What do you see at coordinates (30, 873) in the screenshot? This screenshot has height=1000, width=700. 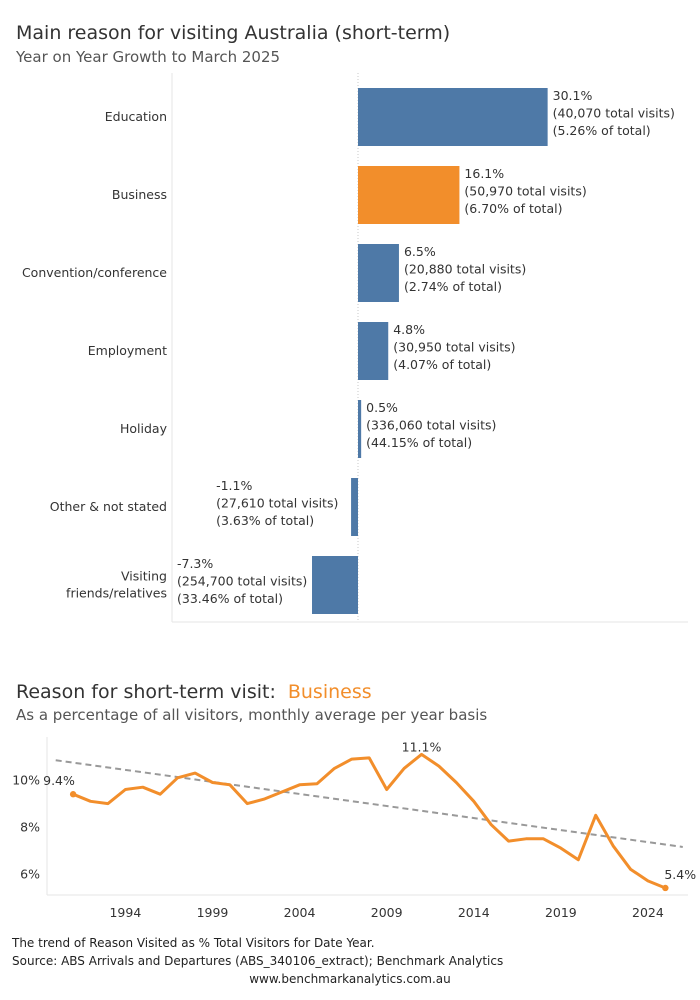 I see `y-tick-label-0: 6%` at bounding box center [30, 873].